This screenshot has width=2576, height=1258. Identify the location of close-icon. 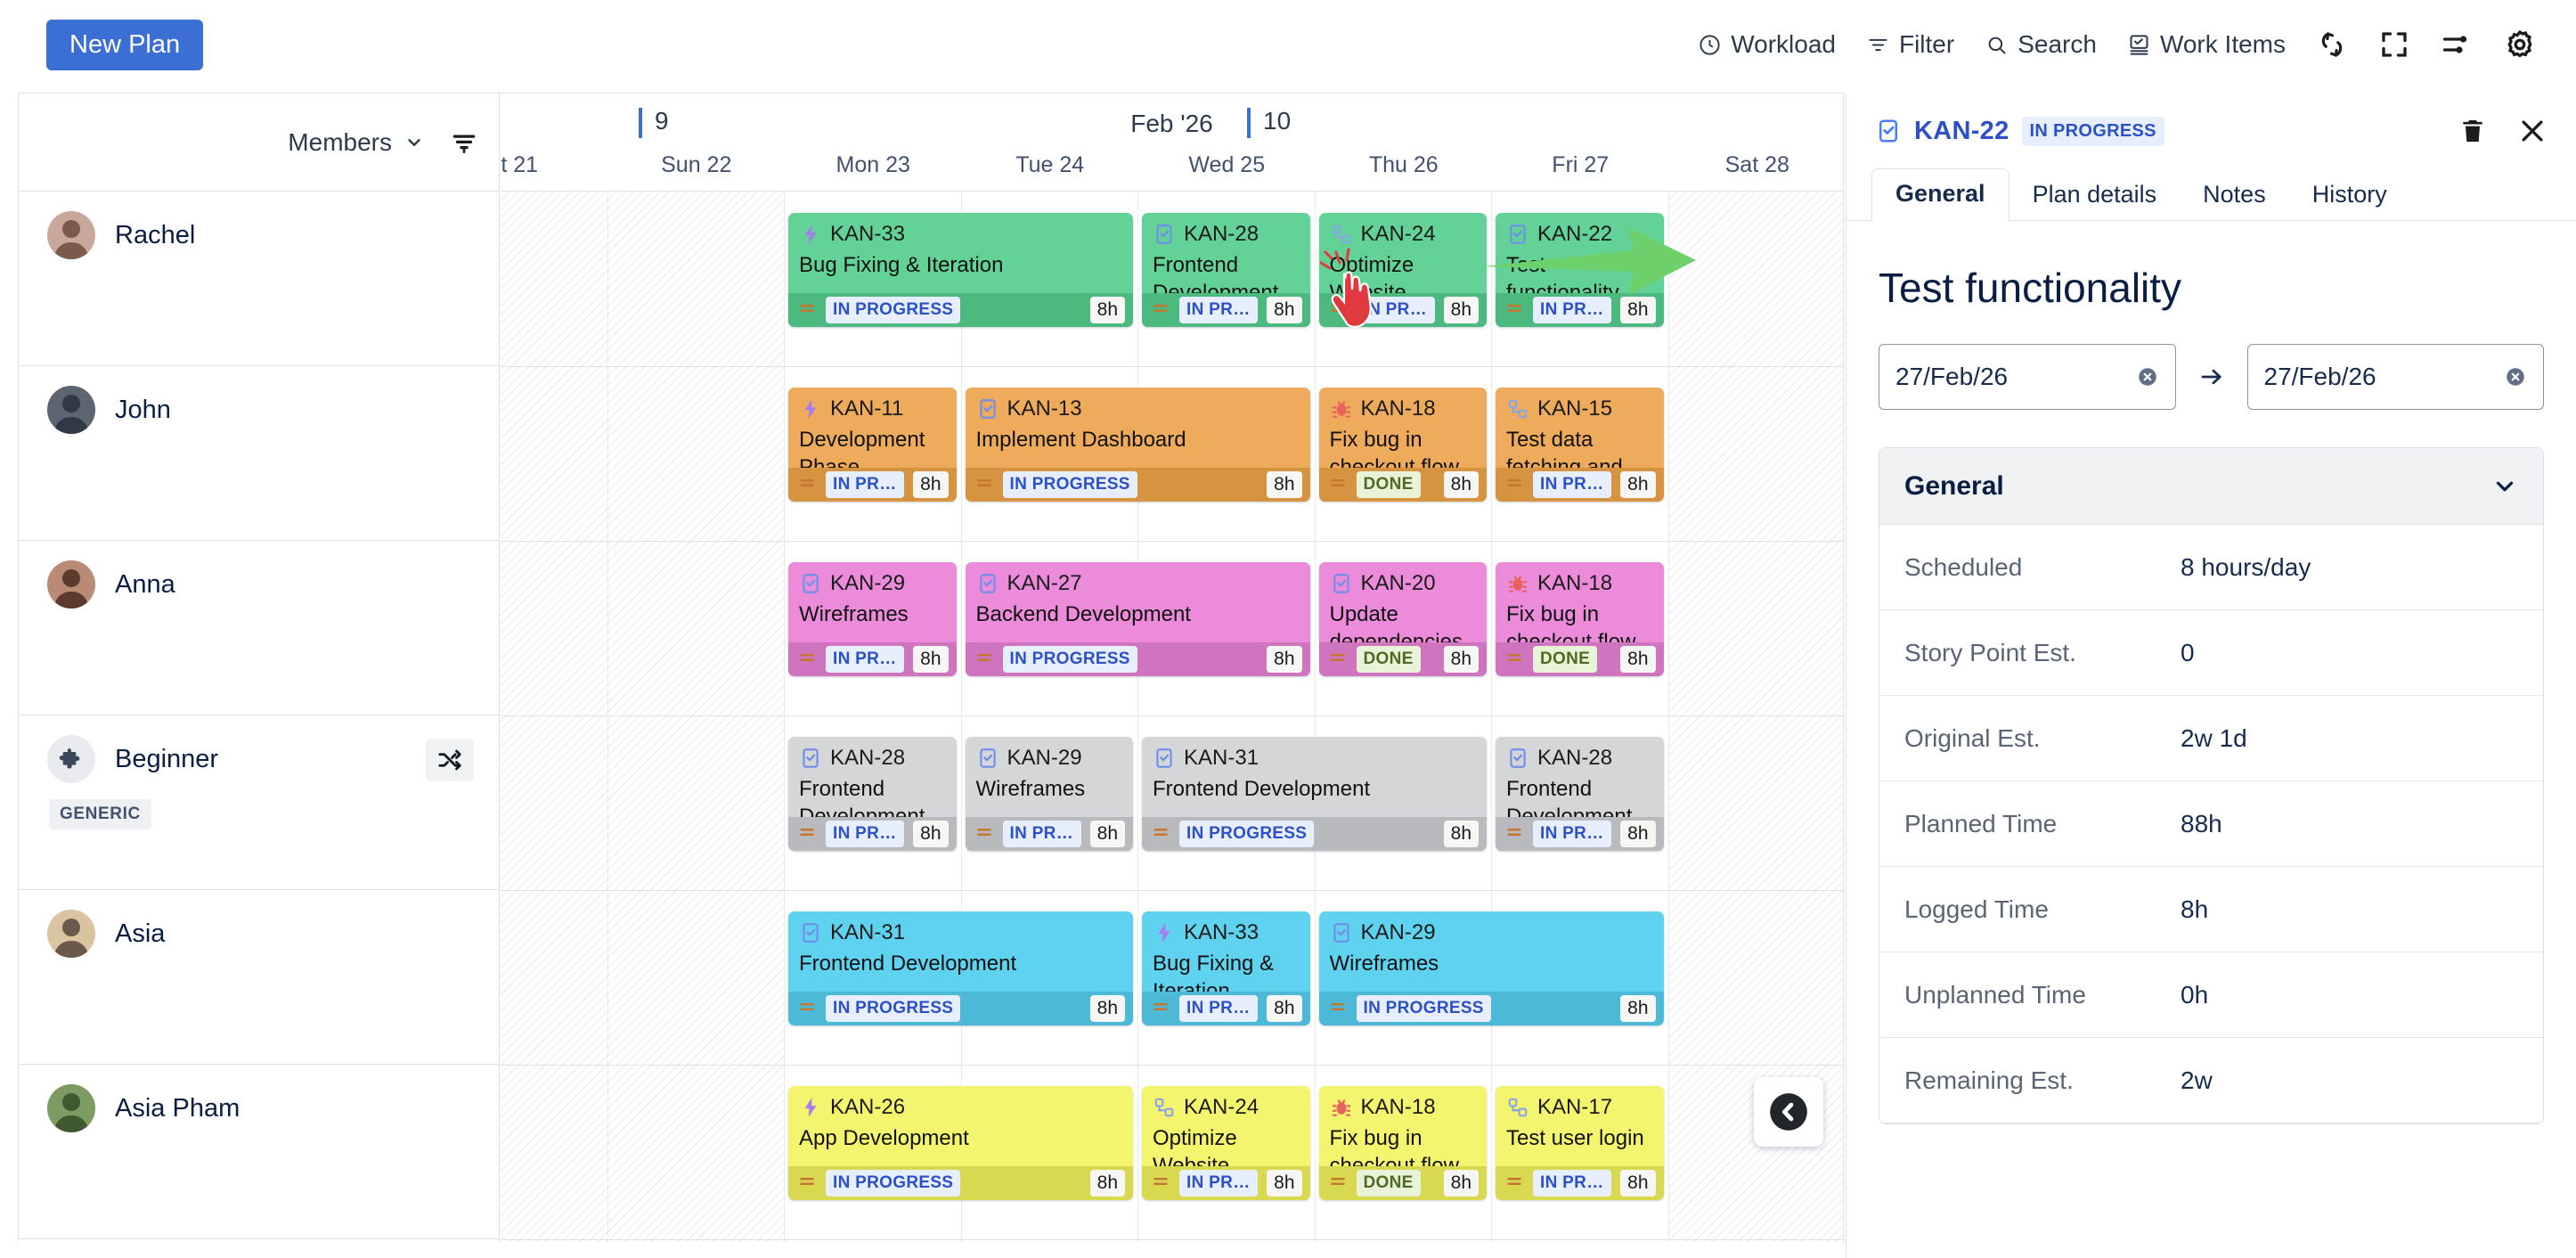
(2532, 131).